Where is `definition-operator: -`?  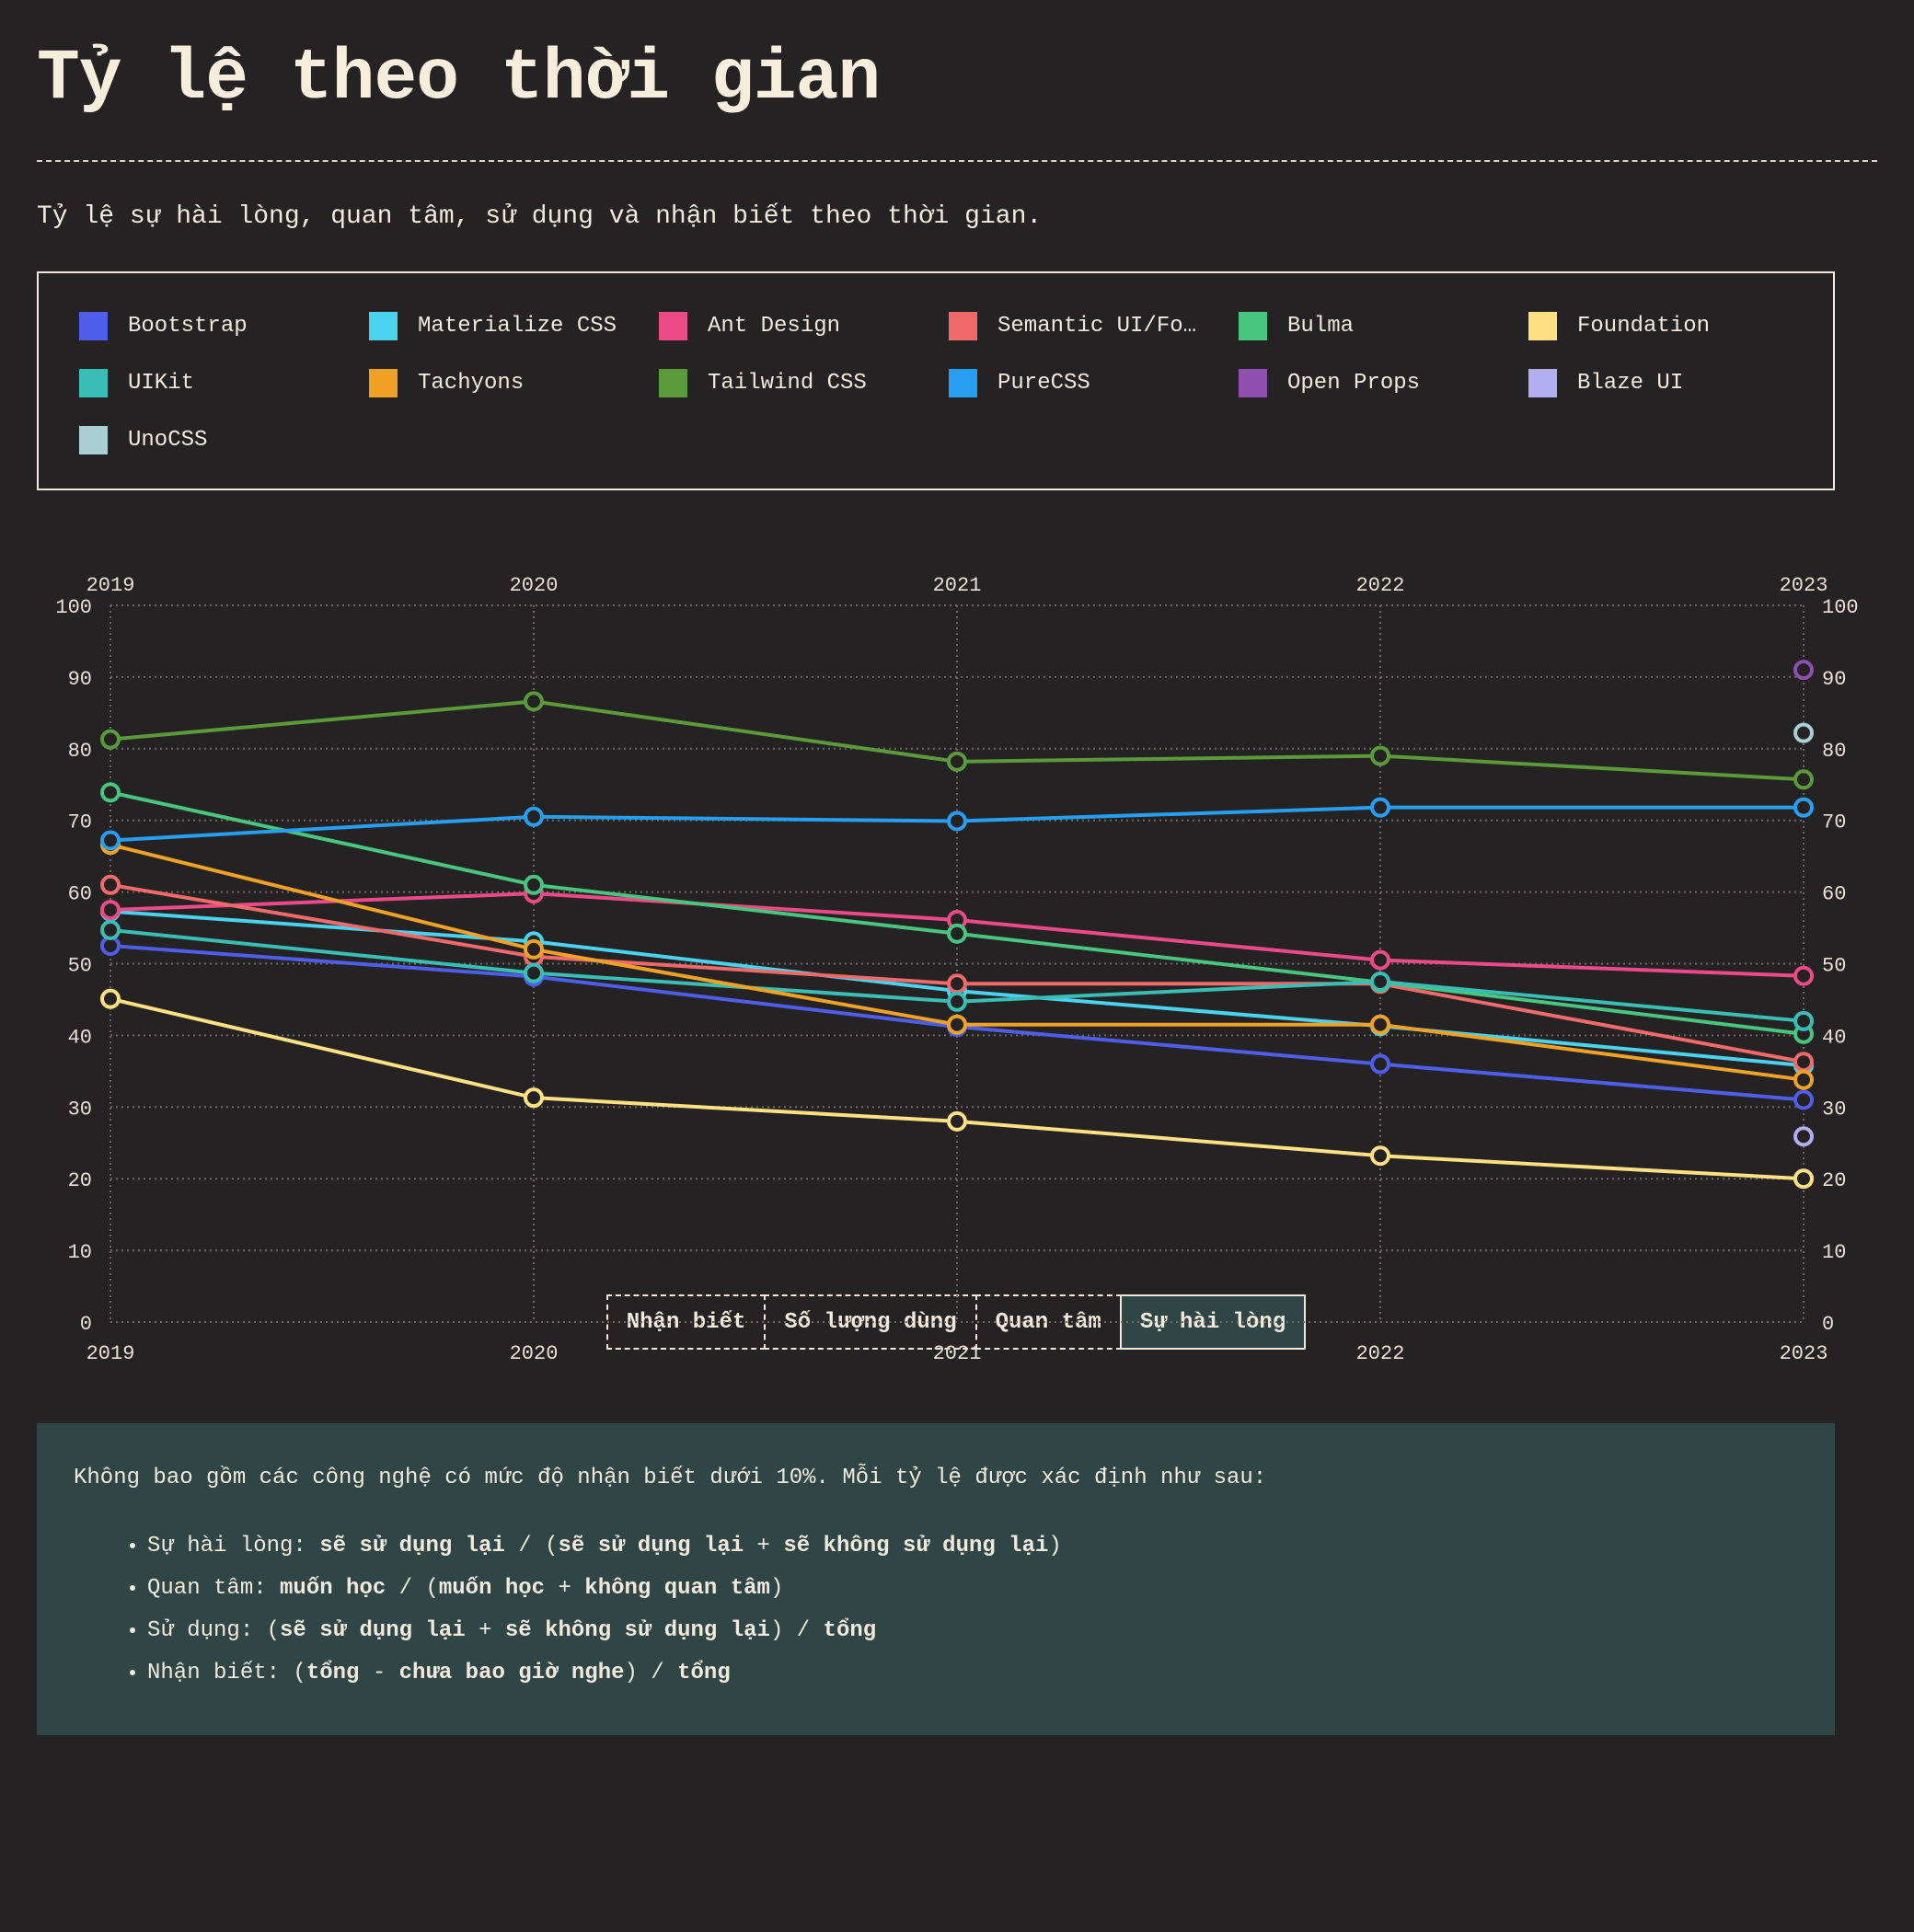
definition-operator: - is located at coordinates (379, 1673).